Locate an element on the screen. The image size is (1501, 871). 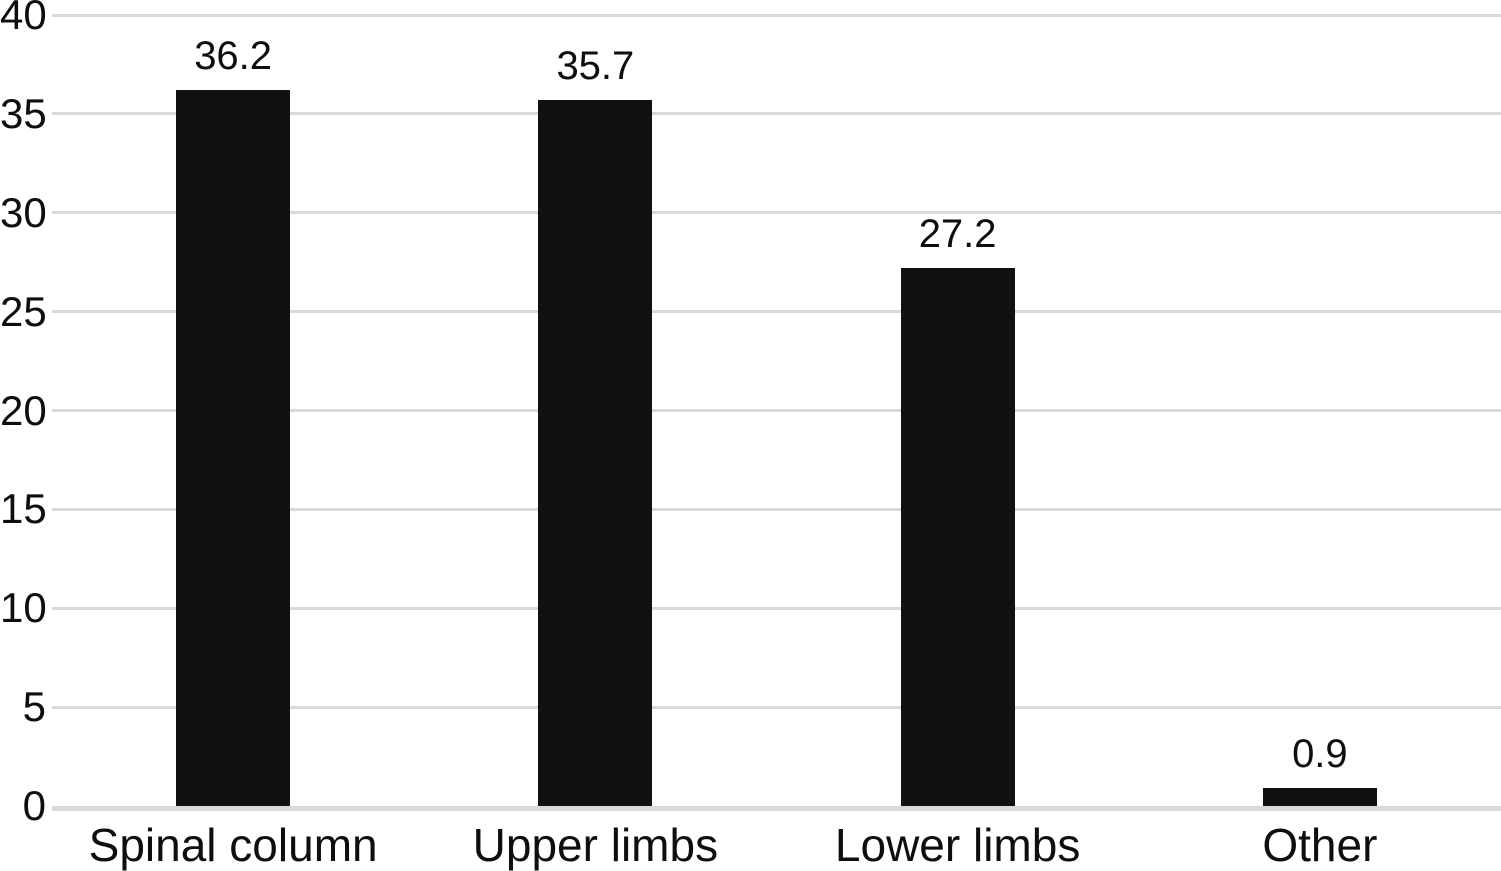
x-category-label: Spinal column is located at coordinates (233, 845).